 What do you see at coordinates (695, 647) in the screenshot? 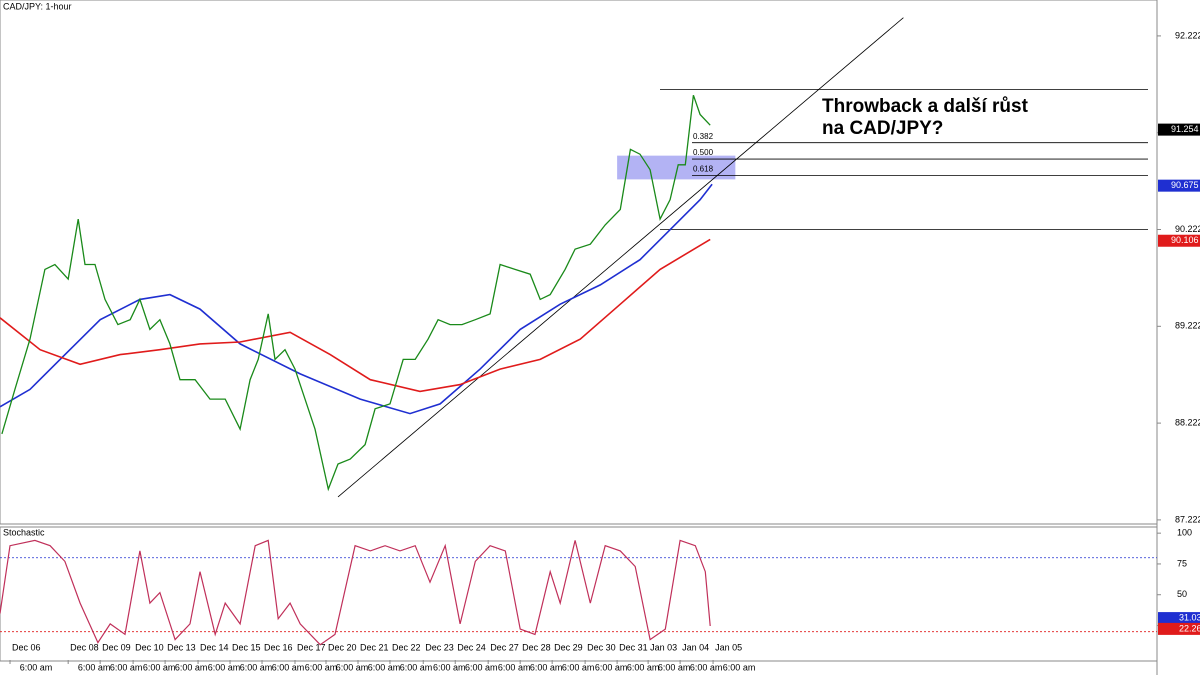
I see `x-tick-label: Jan 04` at bounding box center [695, 647].